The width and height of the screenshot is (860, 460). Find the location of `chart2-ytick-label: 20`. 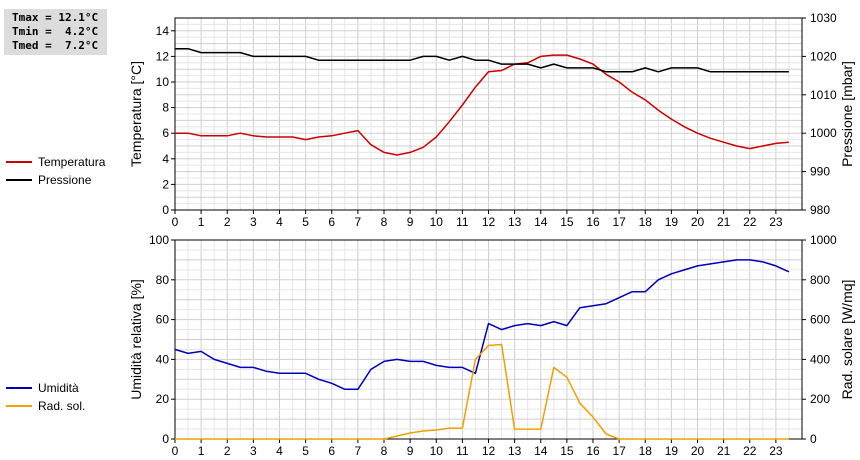

chart2-ytick-label: 20 is located at coordinates (163, 399).